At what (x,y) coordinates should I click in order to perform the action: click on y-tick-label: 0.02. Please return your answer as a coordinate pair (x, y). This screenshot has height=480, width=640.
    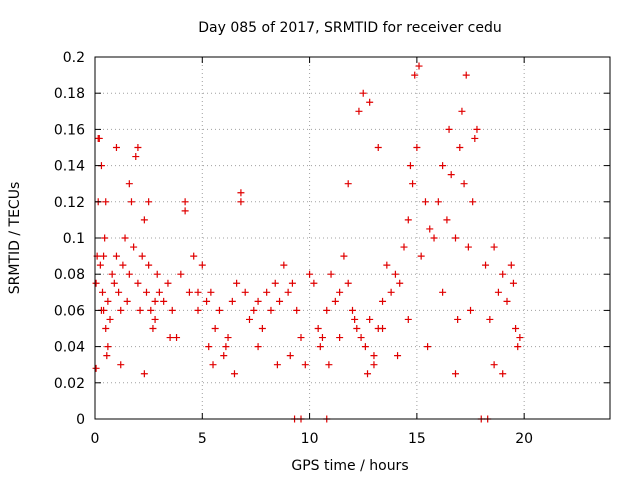
    Looking at the image, I should click on (69, 384).